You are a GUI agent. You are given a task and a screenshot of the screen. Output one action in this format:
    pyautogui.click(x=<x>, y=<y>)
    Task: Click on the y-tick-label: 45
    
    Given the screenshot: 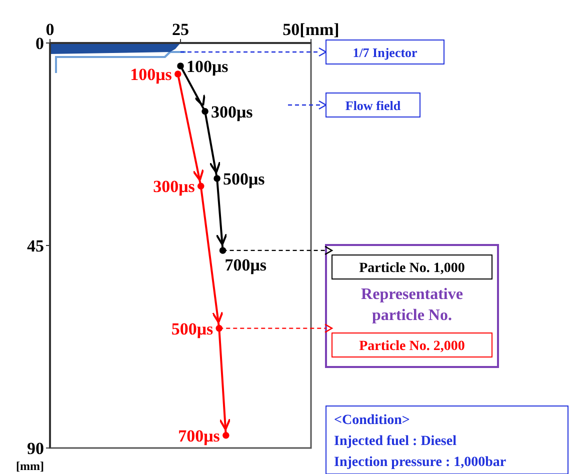 What is the action you would take?
    pyautogui.click(x=35, y=246)
    